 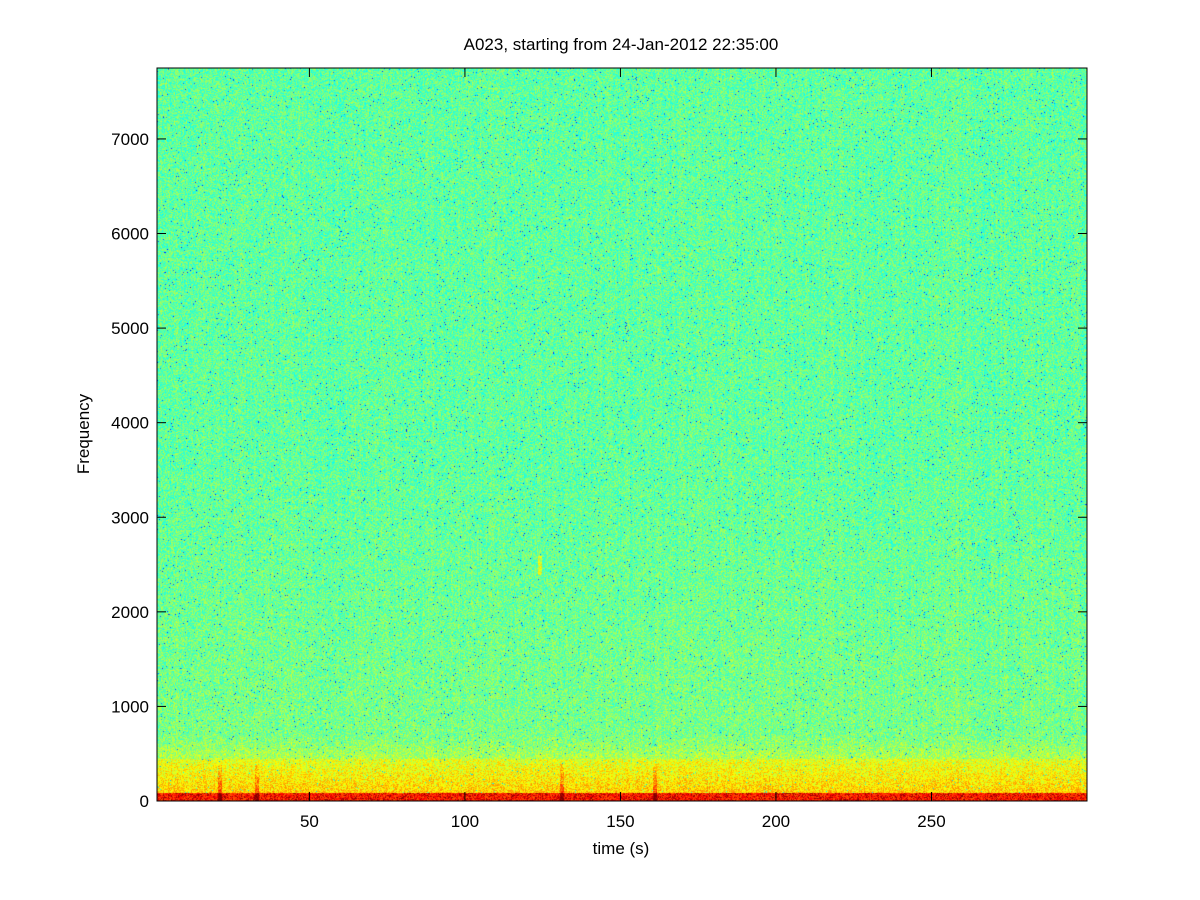 I want to click on y-tick-label: 6000, so click(x=130, y=234).